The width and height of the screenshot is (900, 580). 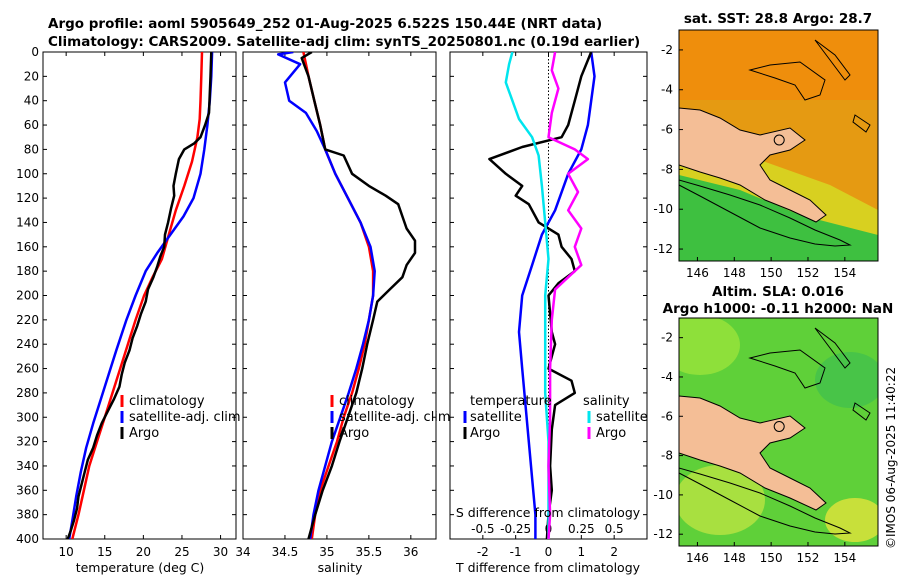 What do you see at coordinates (765, 213) in the screenshot?
I see `sst-coastline-south` at bounding box center [765, 213].